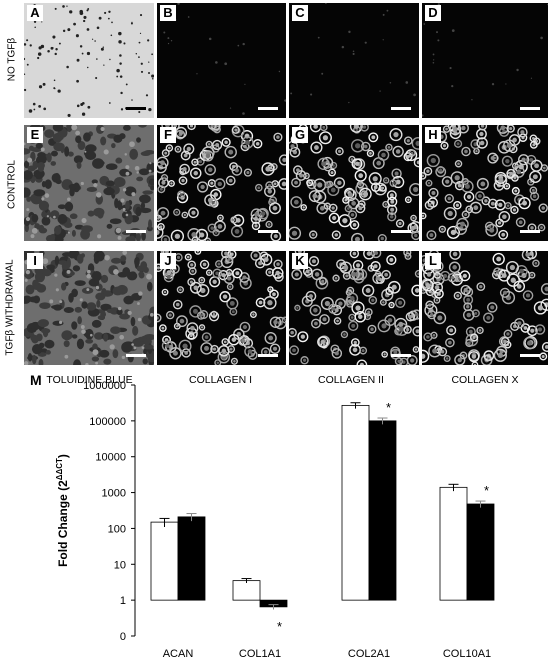 The image size is (553, 658). I want to click on micrograph-panel-f: F, so click(221, 183).